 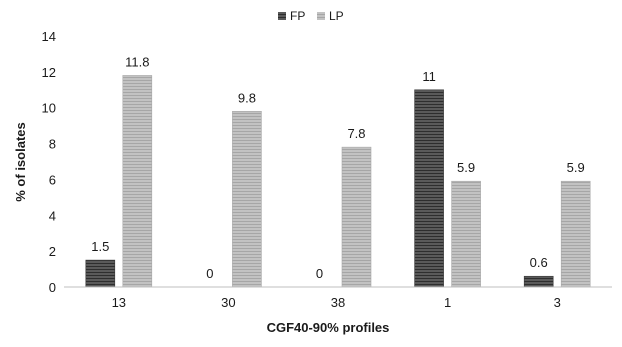 What do you see at coordinates (52, 215) in the screenshot?
I see `y-tick-label: 4` at bounding box center [52, 215].